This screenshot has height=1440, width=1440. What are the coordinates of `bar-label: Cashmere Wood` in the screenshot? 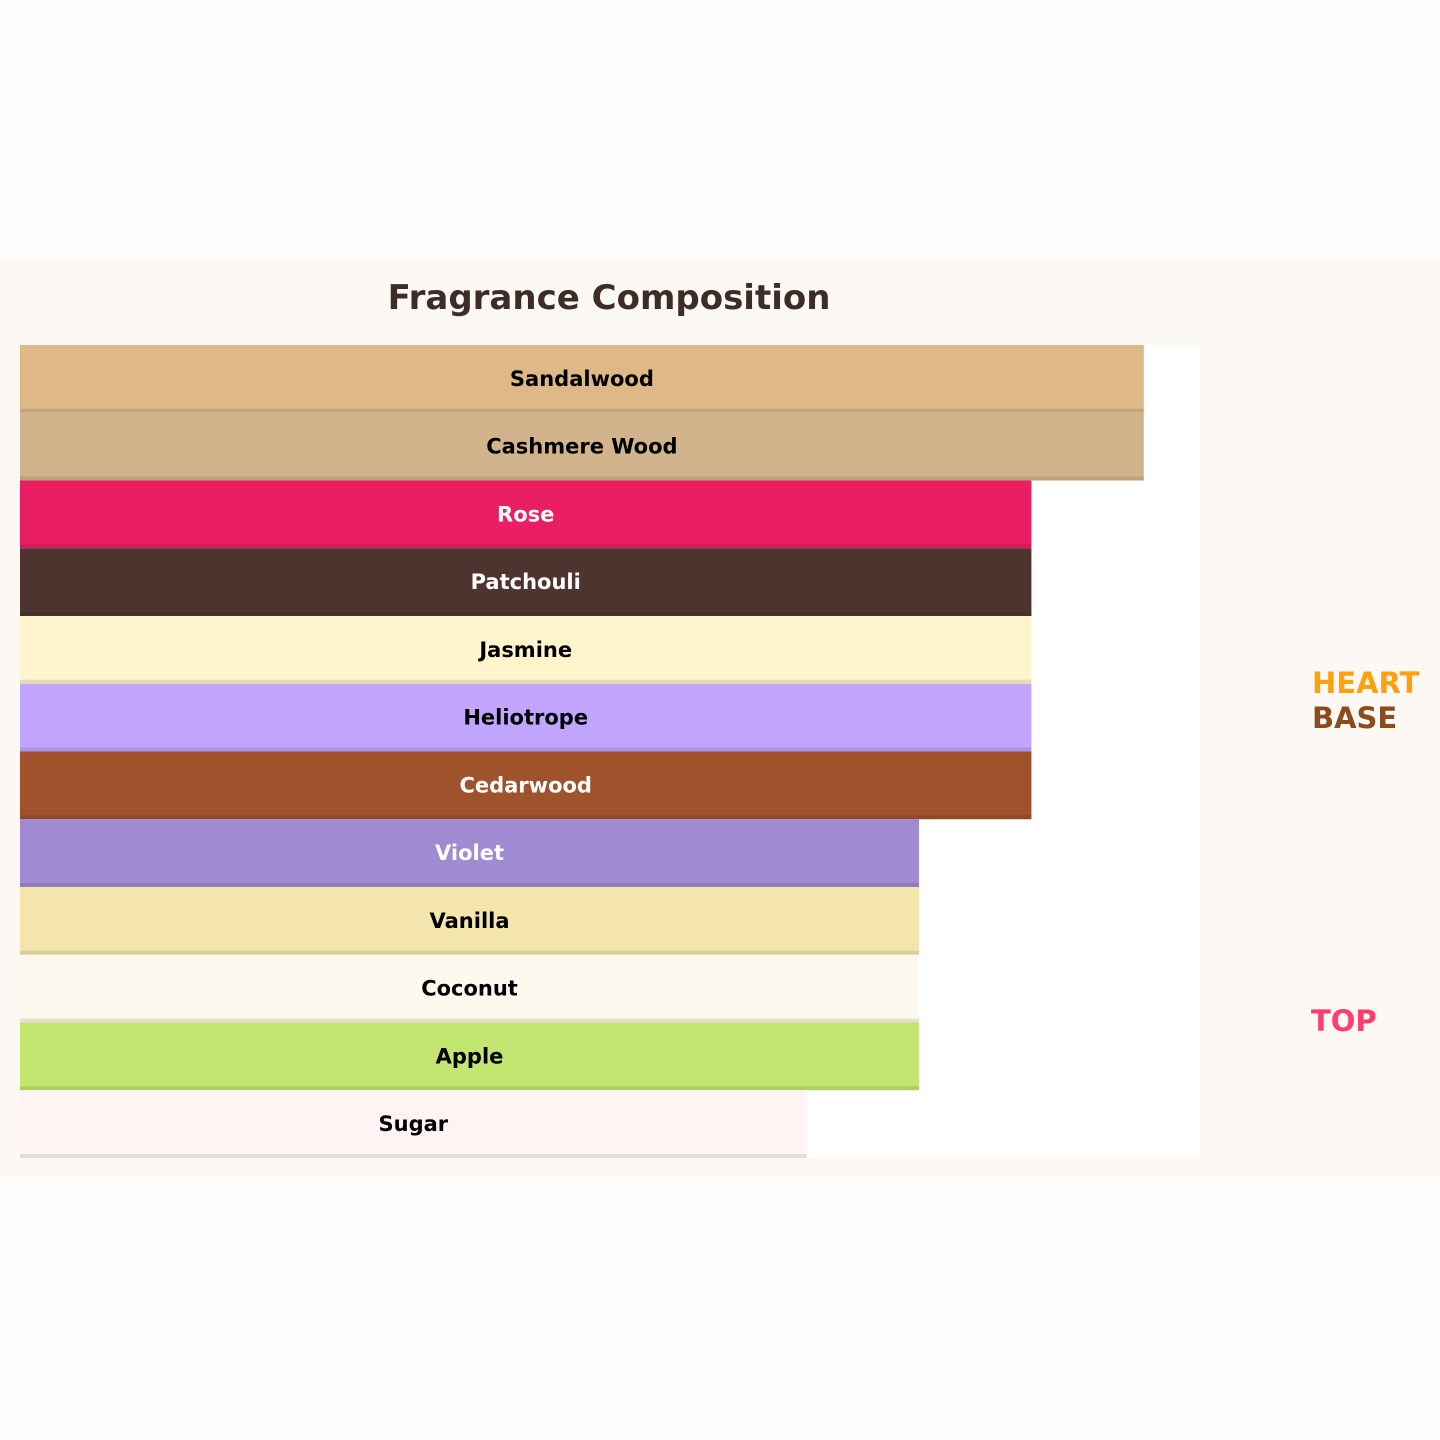 It's located at (581, 447).